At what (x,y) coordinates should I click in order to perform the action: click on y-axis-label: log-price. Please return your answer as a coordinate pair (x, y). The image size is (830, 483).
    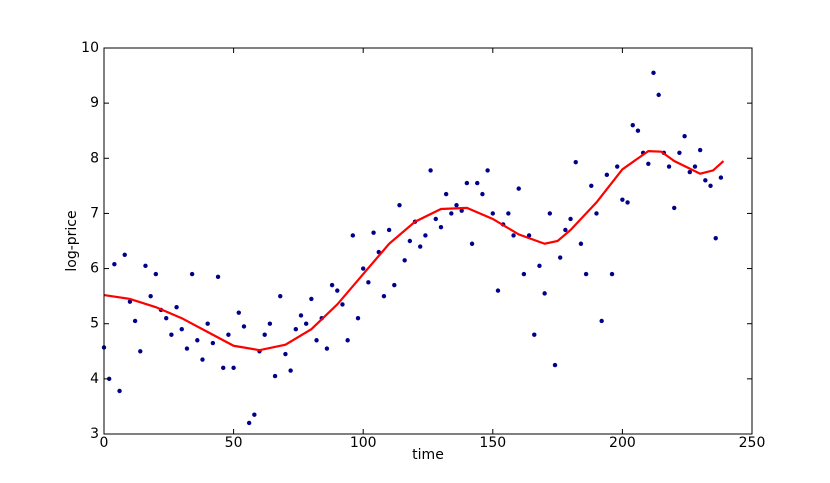
    Looking at the image, I should click on (72, 240).